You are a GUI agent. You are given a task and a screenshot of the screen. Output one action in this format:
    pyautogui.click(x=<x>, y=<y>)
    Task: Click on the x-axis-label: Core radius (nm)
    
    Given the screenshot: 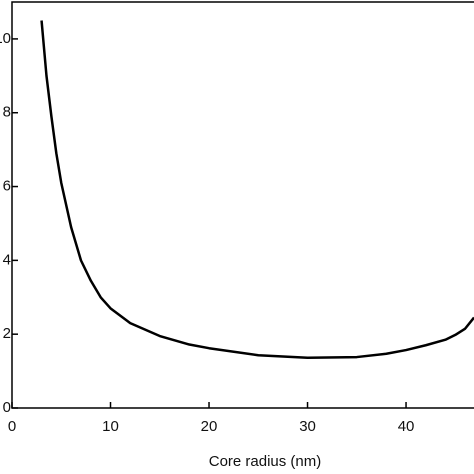 What is the action you would take?
    pyautogui.click(x=265, y=461)
    